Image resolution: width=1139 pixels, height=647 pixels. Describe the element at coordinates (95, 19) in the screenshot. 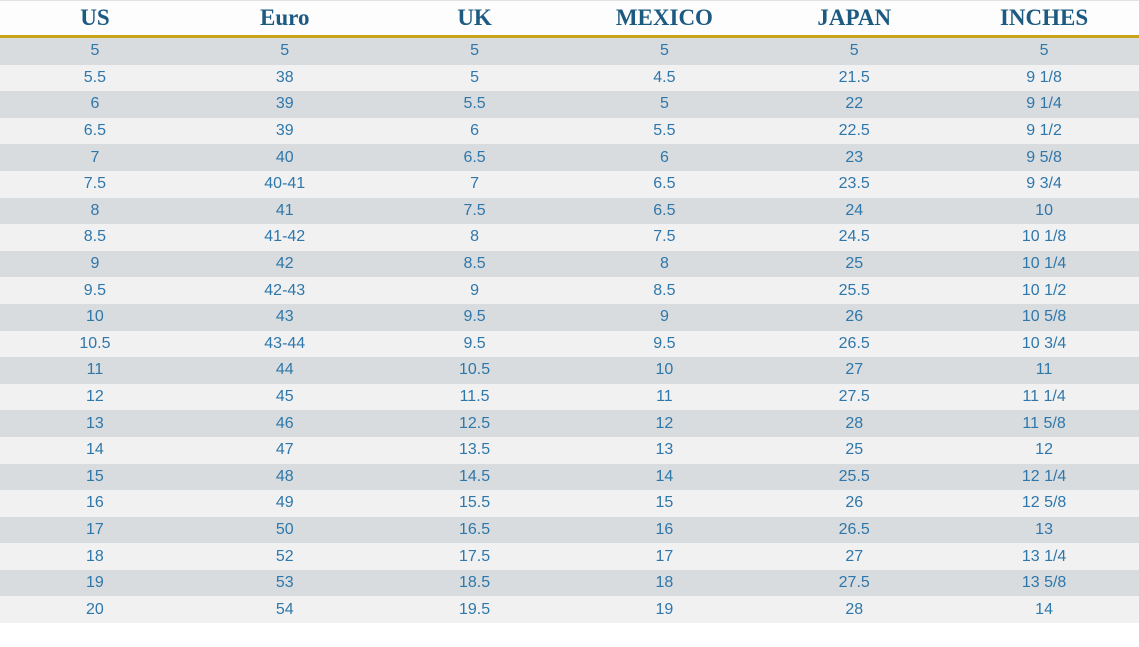

I see `column-header-us: US` at that location.